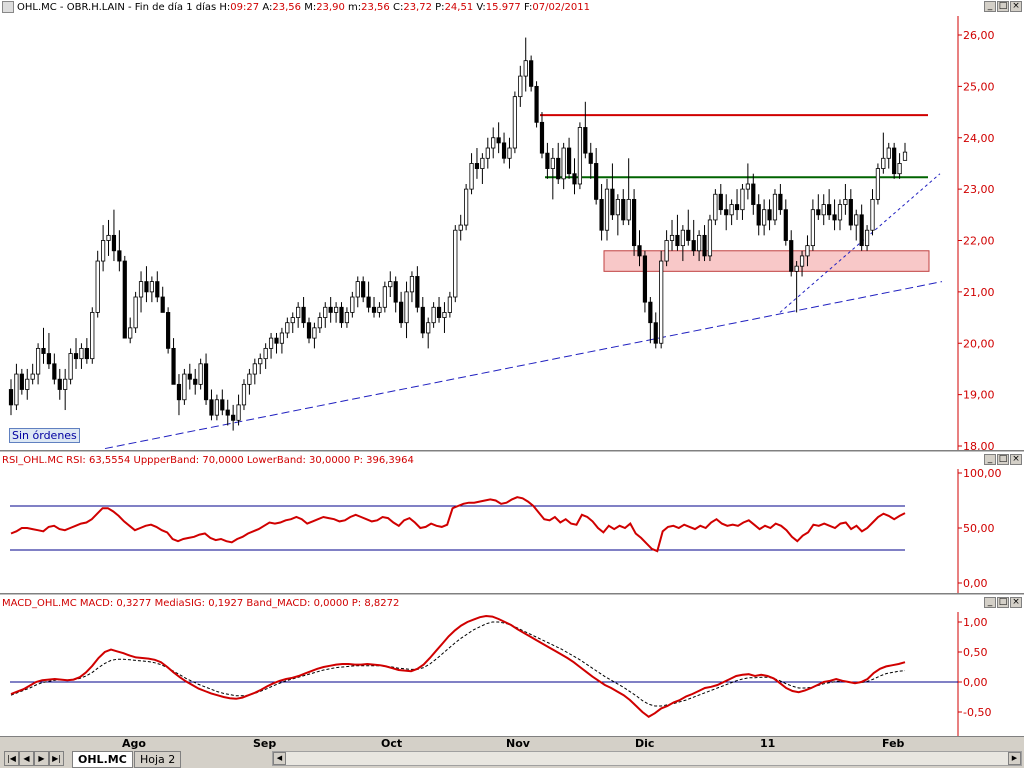 The image size is (1024, 768). I want to click on p-label: P:, so click(440, 7).